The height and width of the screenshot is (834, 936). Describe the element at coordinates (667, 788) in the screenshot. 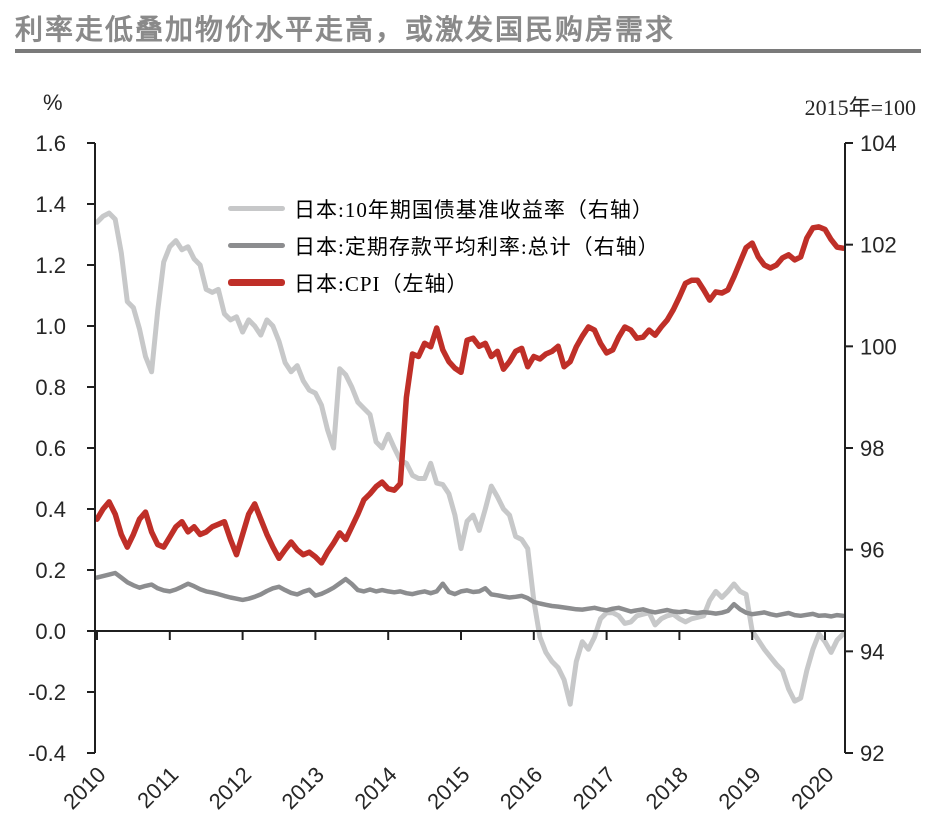

I see `x-tick-label: 2018` at that location.